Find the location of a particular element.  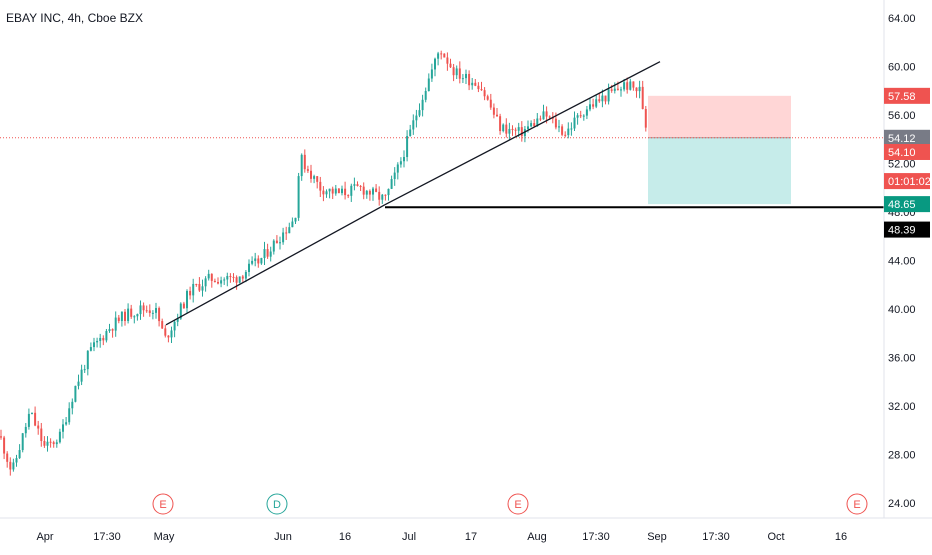

x-tick-label: Apr is located at coordinates (44, 537).